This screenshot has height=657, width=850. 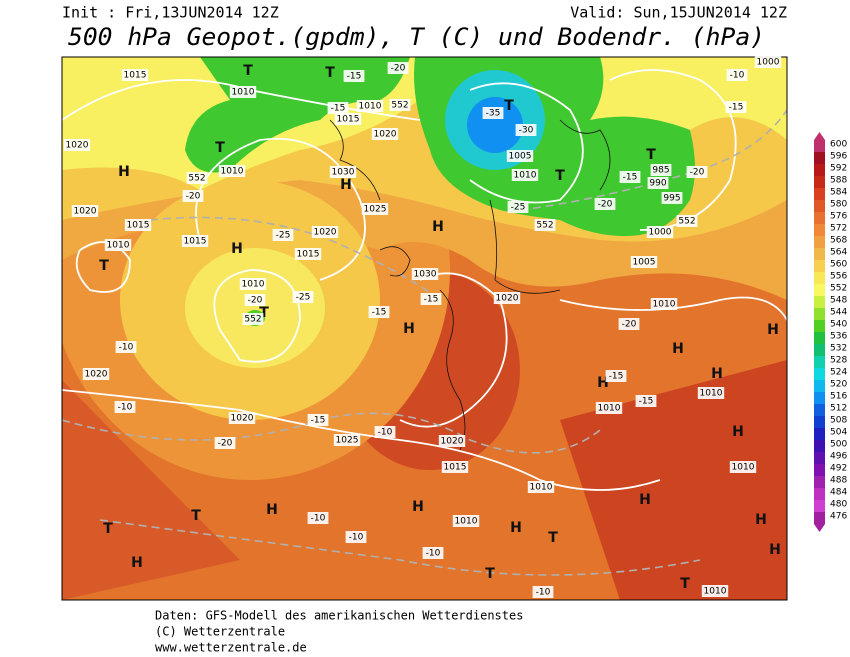 What do you see at coordinates (455, 468) in the screenshot?
I see `map-value-label: 1015` at bounding box center [455, 468].